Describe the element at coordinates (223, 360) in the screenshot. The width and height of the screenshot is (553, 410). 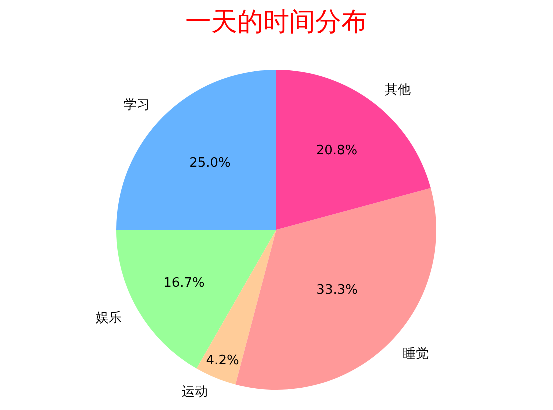
I see `data-label: 4.2%` at that location.